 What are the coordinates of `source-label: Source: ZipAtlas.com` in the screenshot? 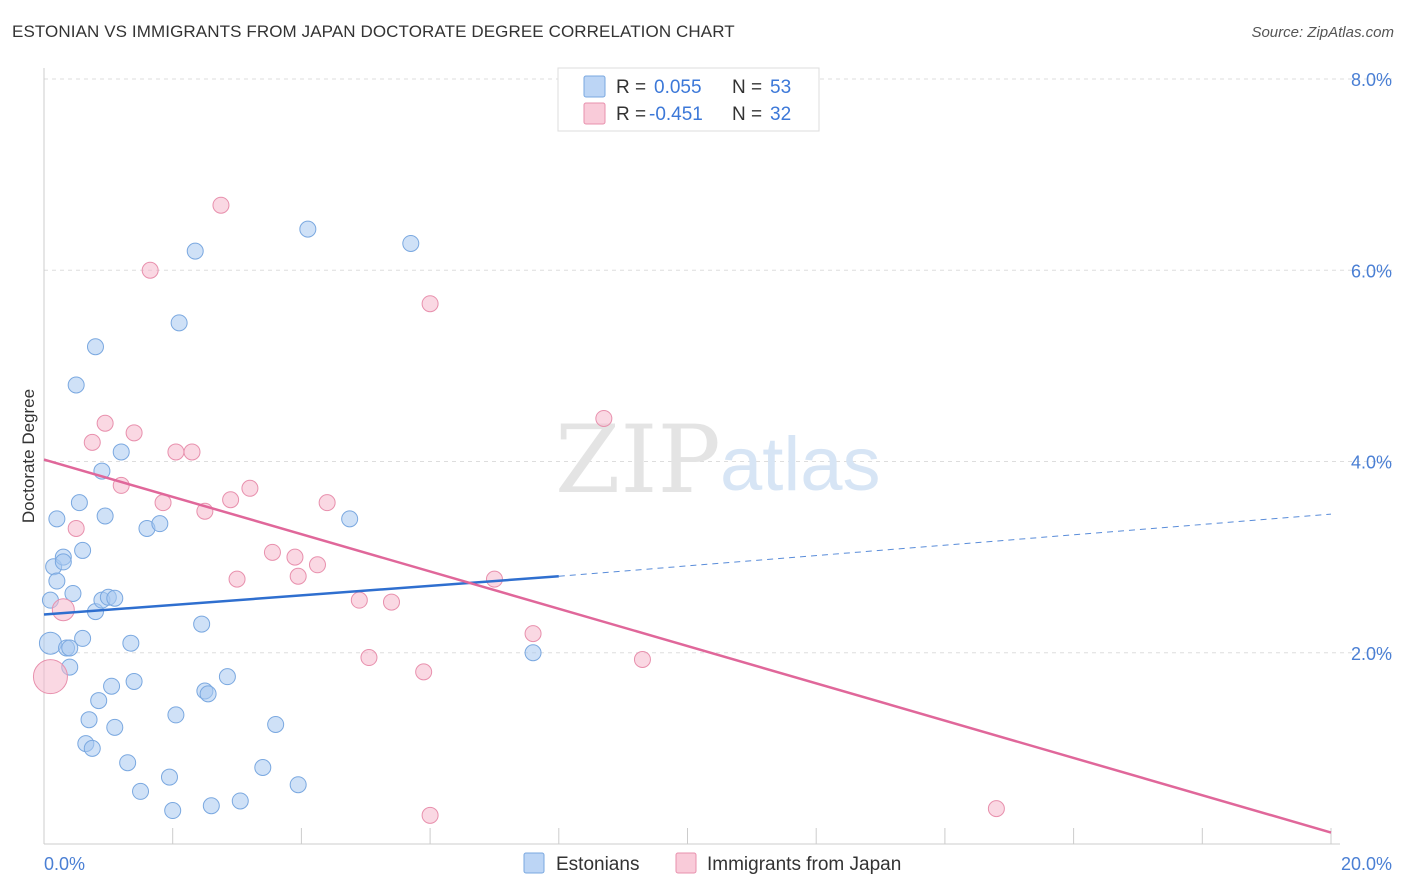 It's located at (1322, 32).